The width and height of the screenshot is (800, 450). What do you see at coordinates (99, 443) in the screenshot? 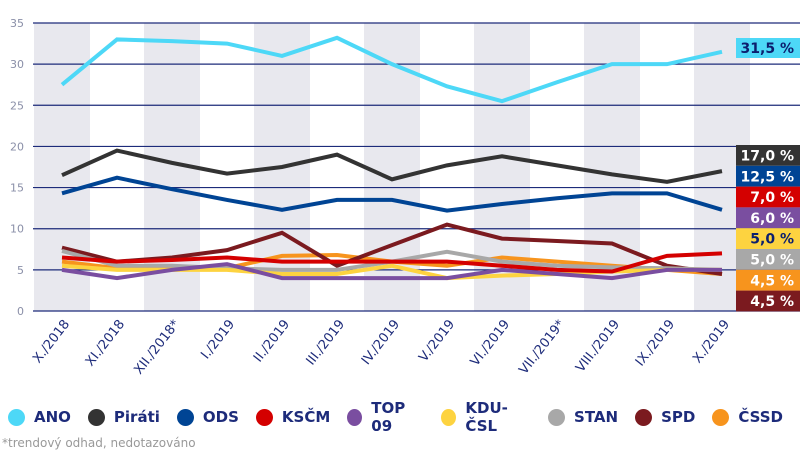
I see `footnote: *trendový odhad, nedotazováno` at bounding box center [99, 443].